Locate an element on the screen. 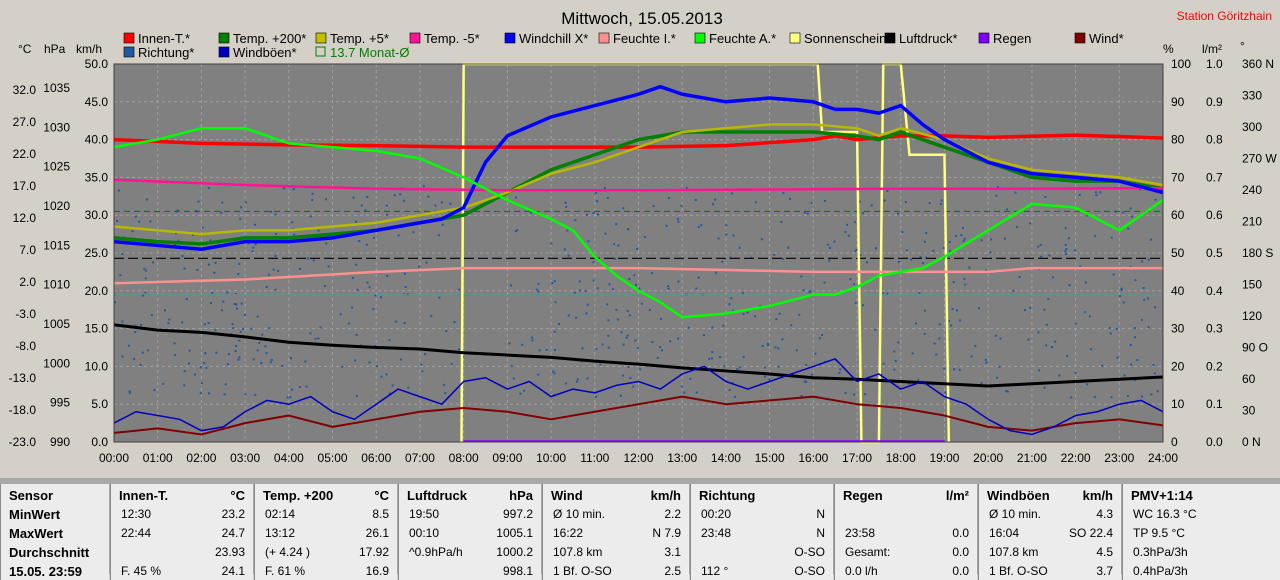 This screenshot has width=1280, height=580. stats-cell-value: N is located at coordinates (820, 514).